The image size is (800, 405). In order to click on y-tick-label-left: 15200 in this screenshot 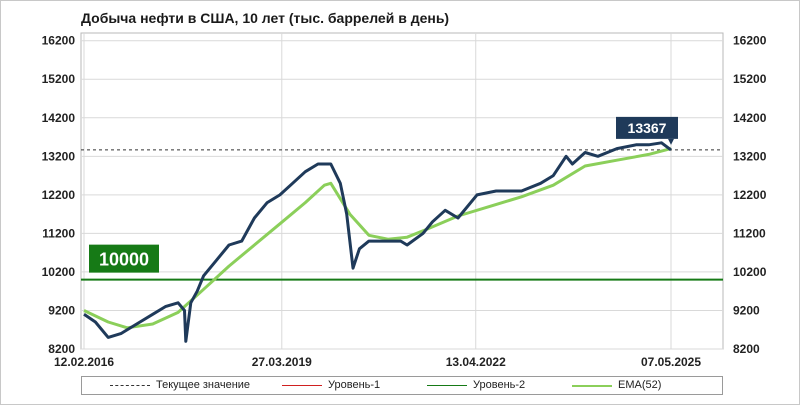, I will do `click(59, 79)`.